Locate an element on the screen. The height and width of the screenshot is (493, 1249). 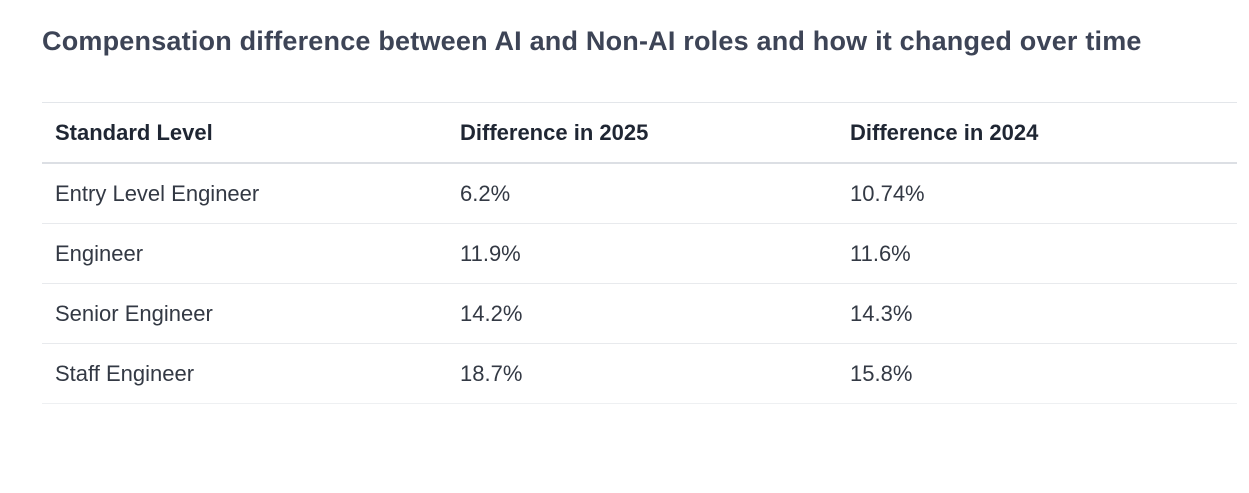
cell-diff-2025: 14.2% is located at coordinates (642, 313).